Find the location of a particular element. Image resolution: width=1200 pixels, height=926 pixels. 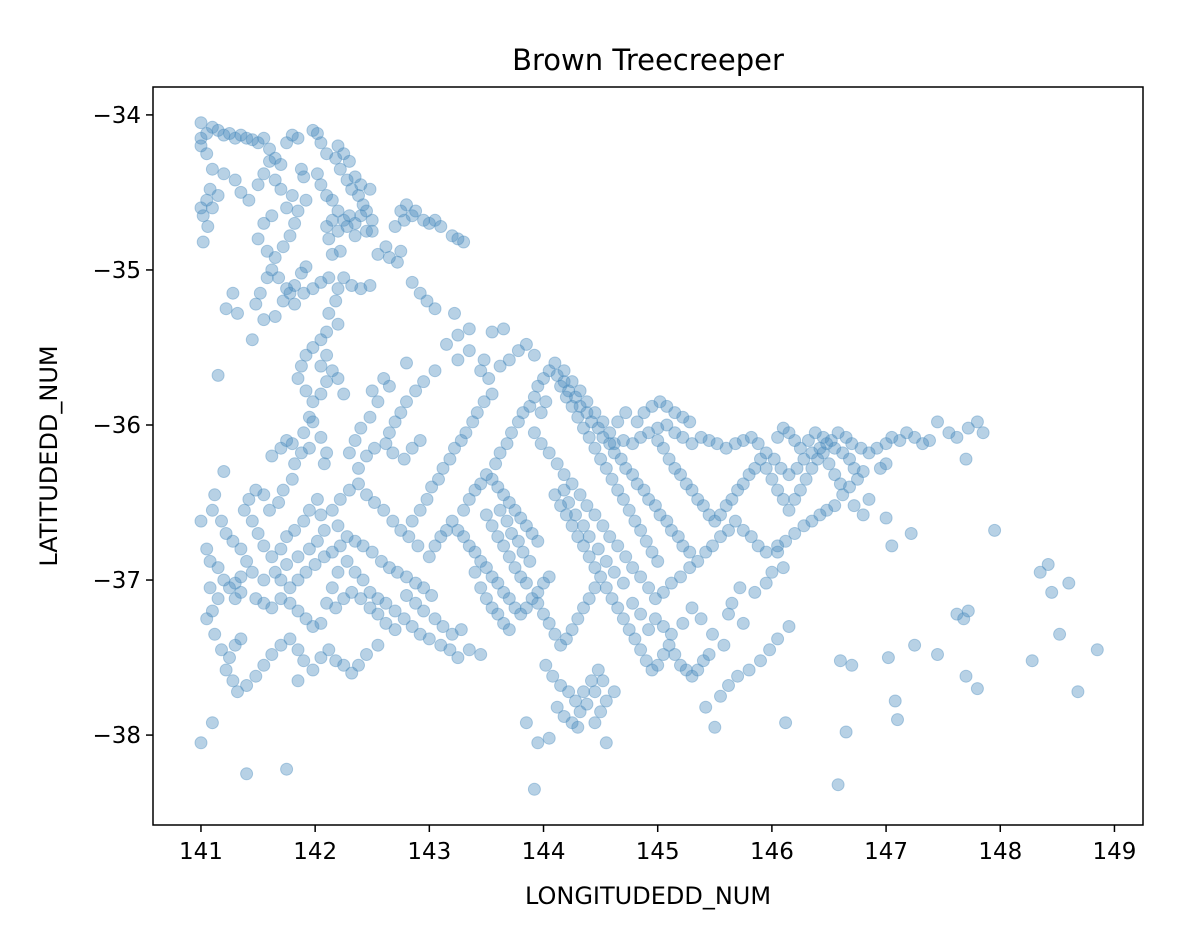

y-tick-label: −38 is located at coordinates (116, 736).